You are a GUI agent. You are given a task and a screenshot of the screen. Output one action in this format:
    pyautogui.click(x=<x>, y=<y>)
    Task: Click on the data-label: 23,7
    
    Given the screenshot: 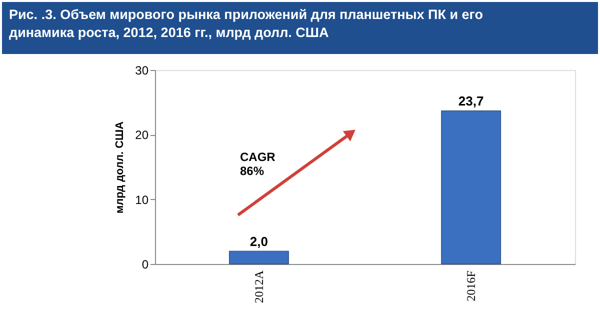 What is the action you would take?
    pyautogui.click(x=471, y=101)
    